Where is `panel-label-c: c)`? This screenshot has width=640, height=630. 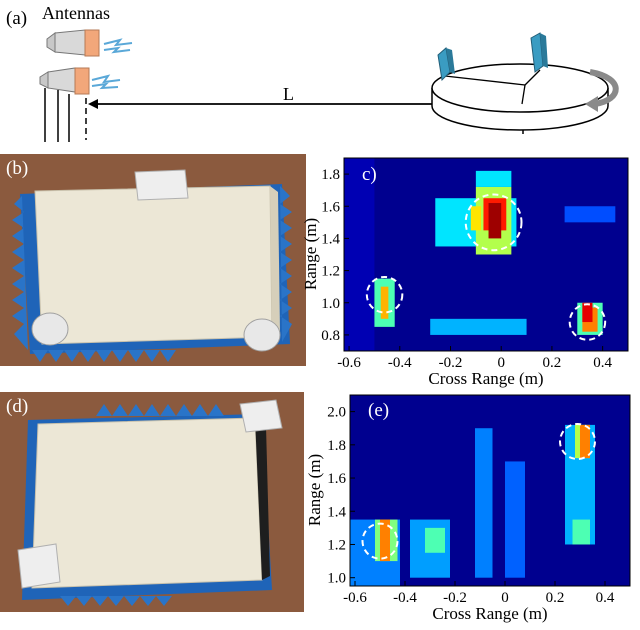
panel-label-c: c) is located at coordinates (369, 174).